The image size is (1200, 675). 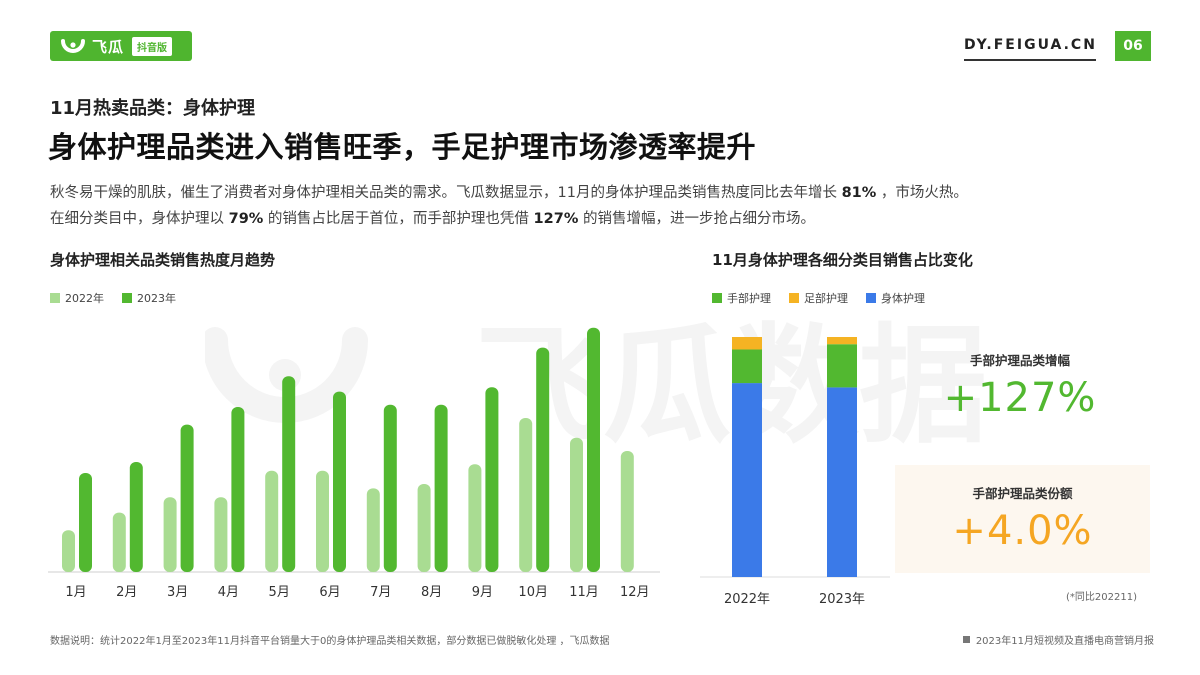 I want to click on legend-label-body: 身体护理, so click(x=903, y=298).